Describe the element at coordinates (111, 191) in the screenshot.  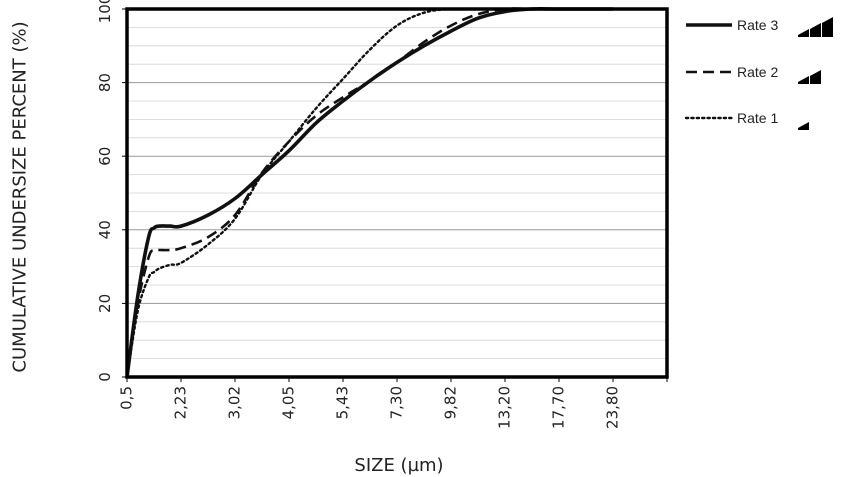
I see `y-axis: 0 20 40 60 80 100` at that location.